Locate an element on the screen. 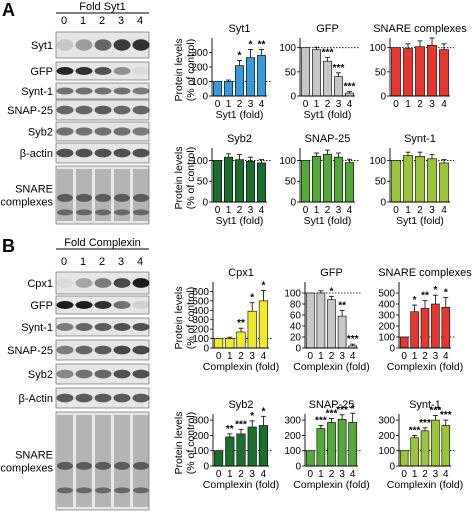 This screenshot has width=474, height=514. smear-lane is located at coordinates (65, 461).